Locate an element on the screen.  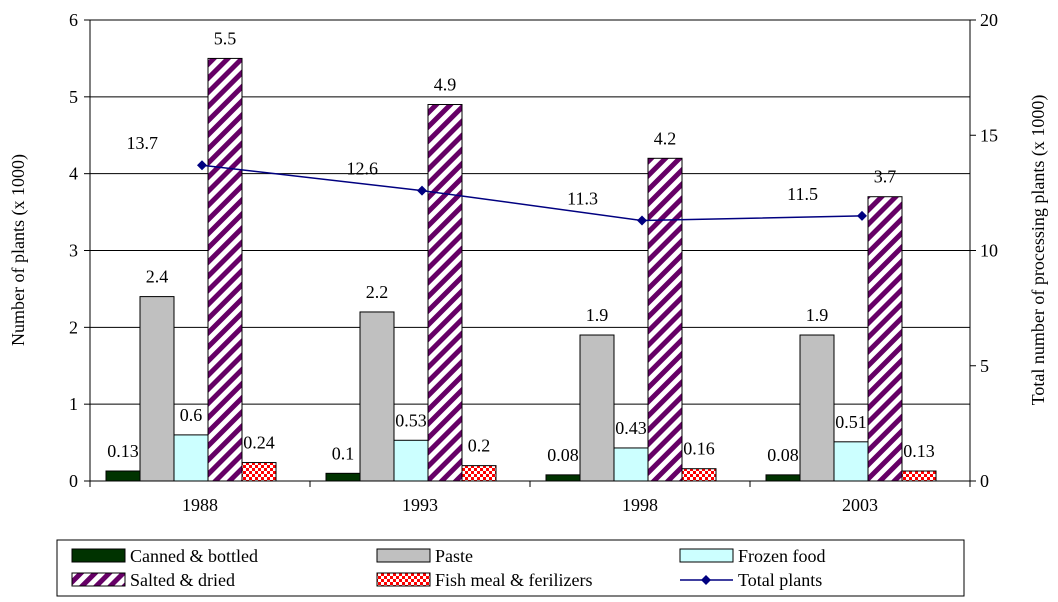
bar-label: 0.6 is located at coordinates (191, 415).